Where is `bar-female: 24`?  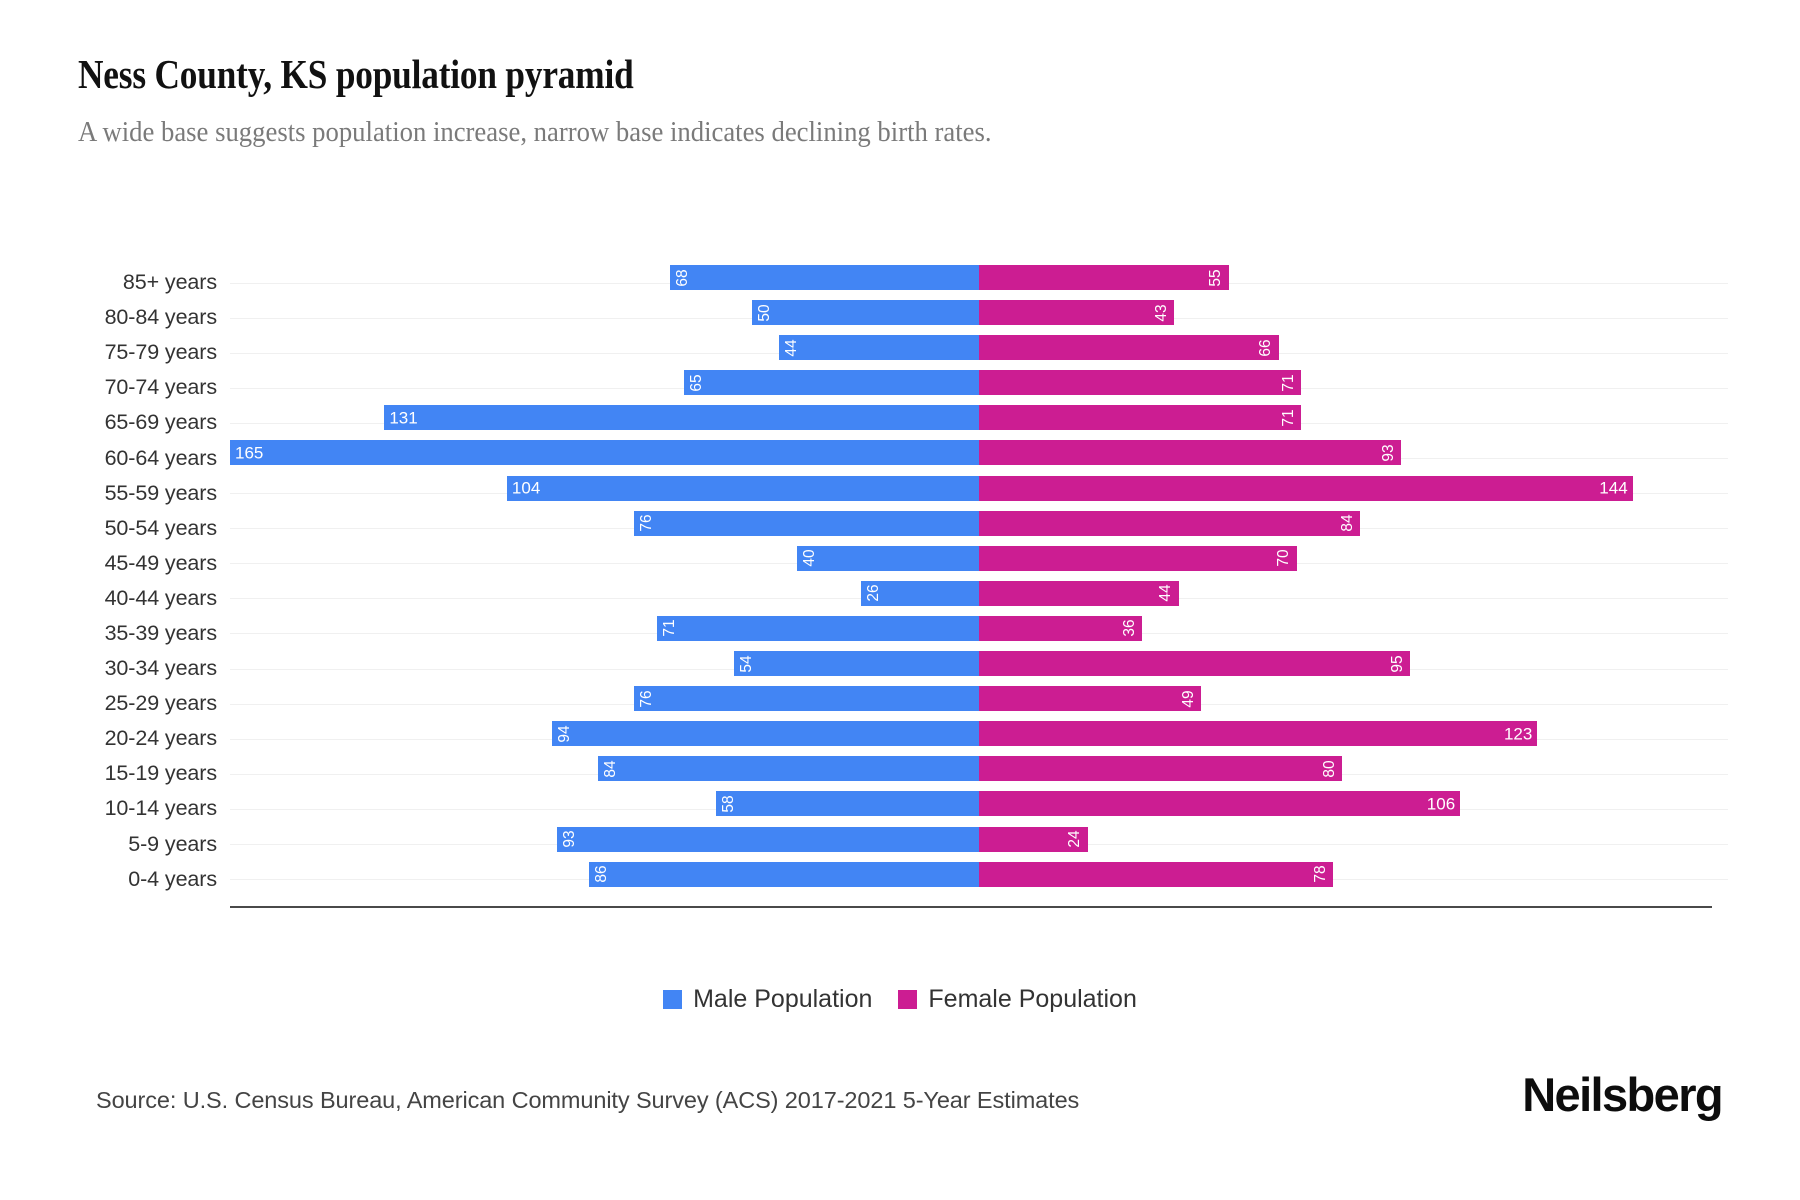
bar-female: 24 is located at coordinates (1033, 839).